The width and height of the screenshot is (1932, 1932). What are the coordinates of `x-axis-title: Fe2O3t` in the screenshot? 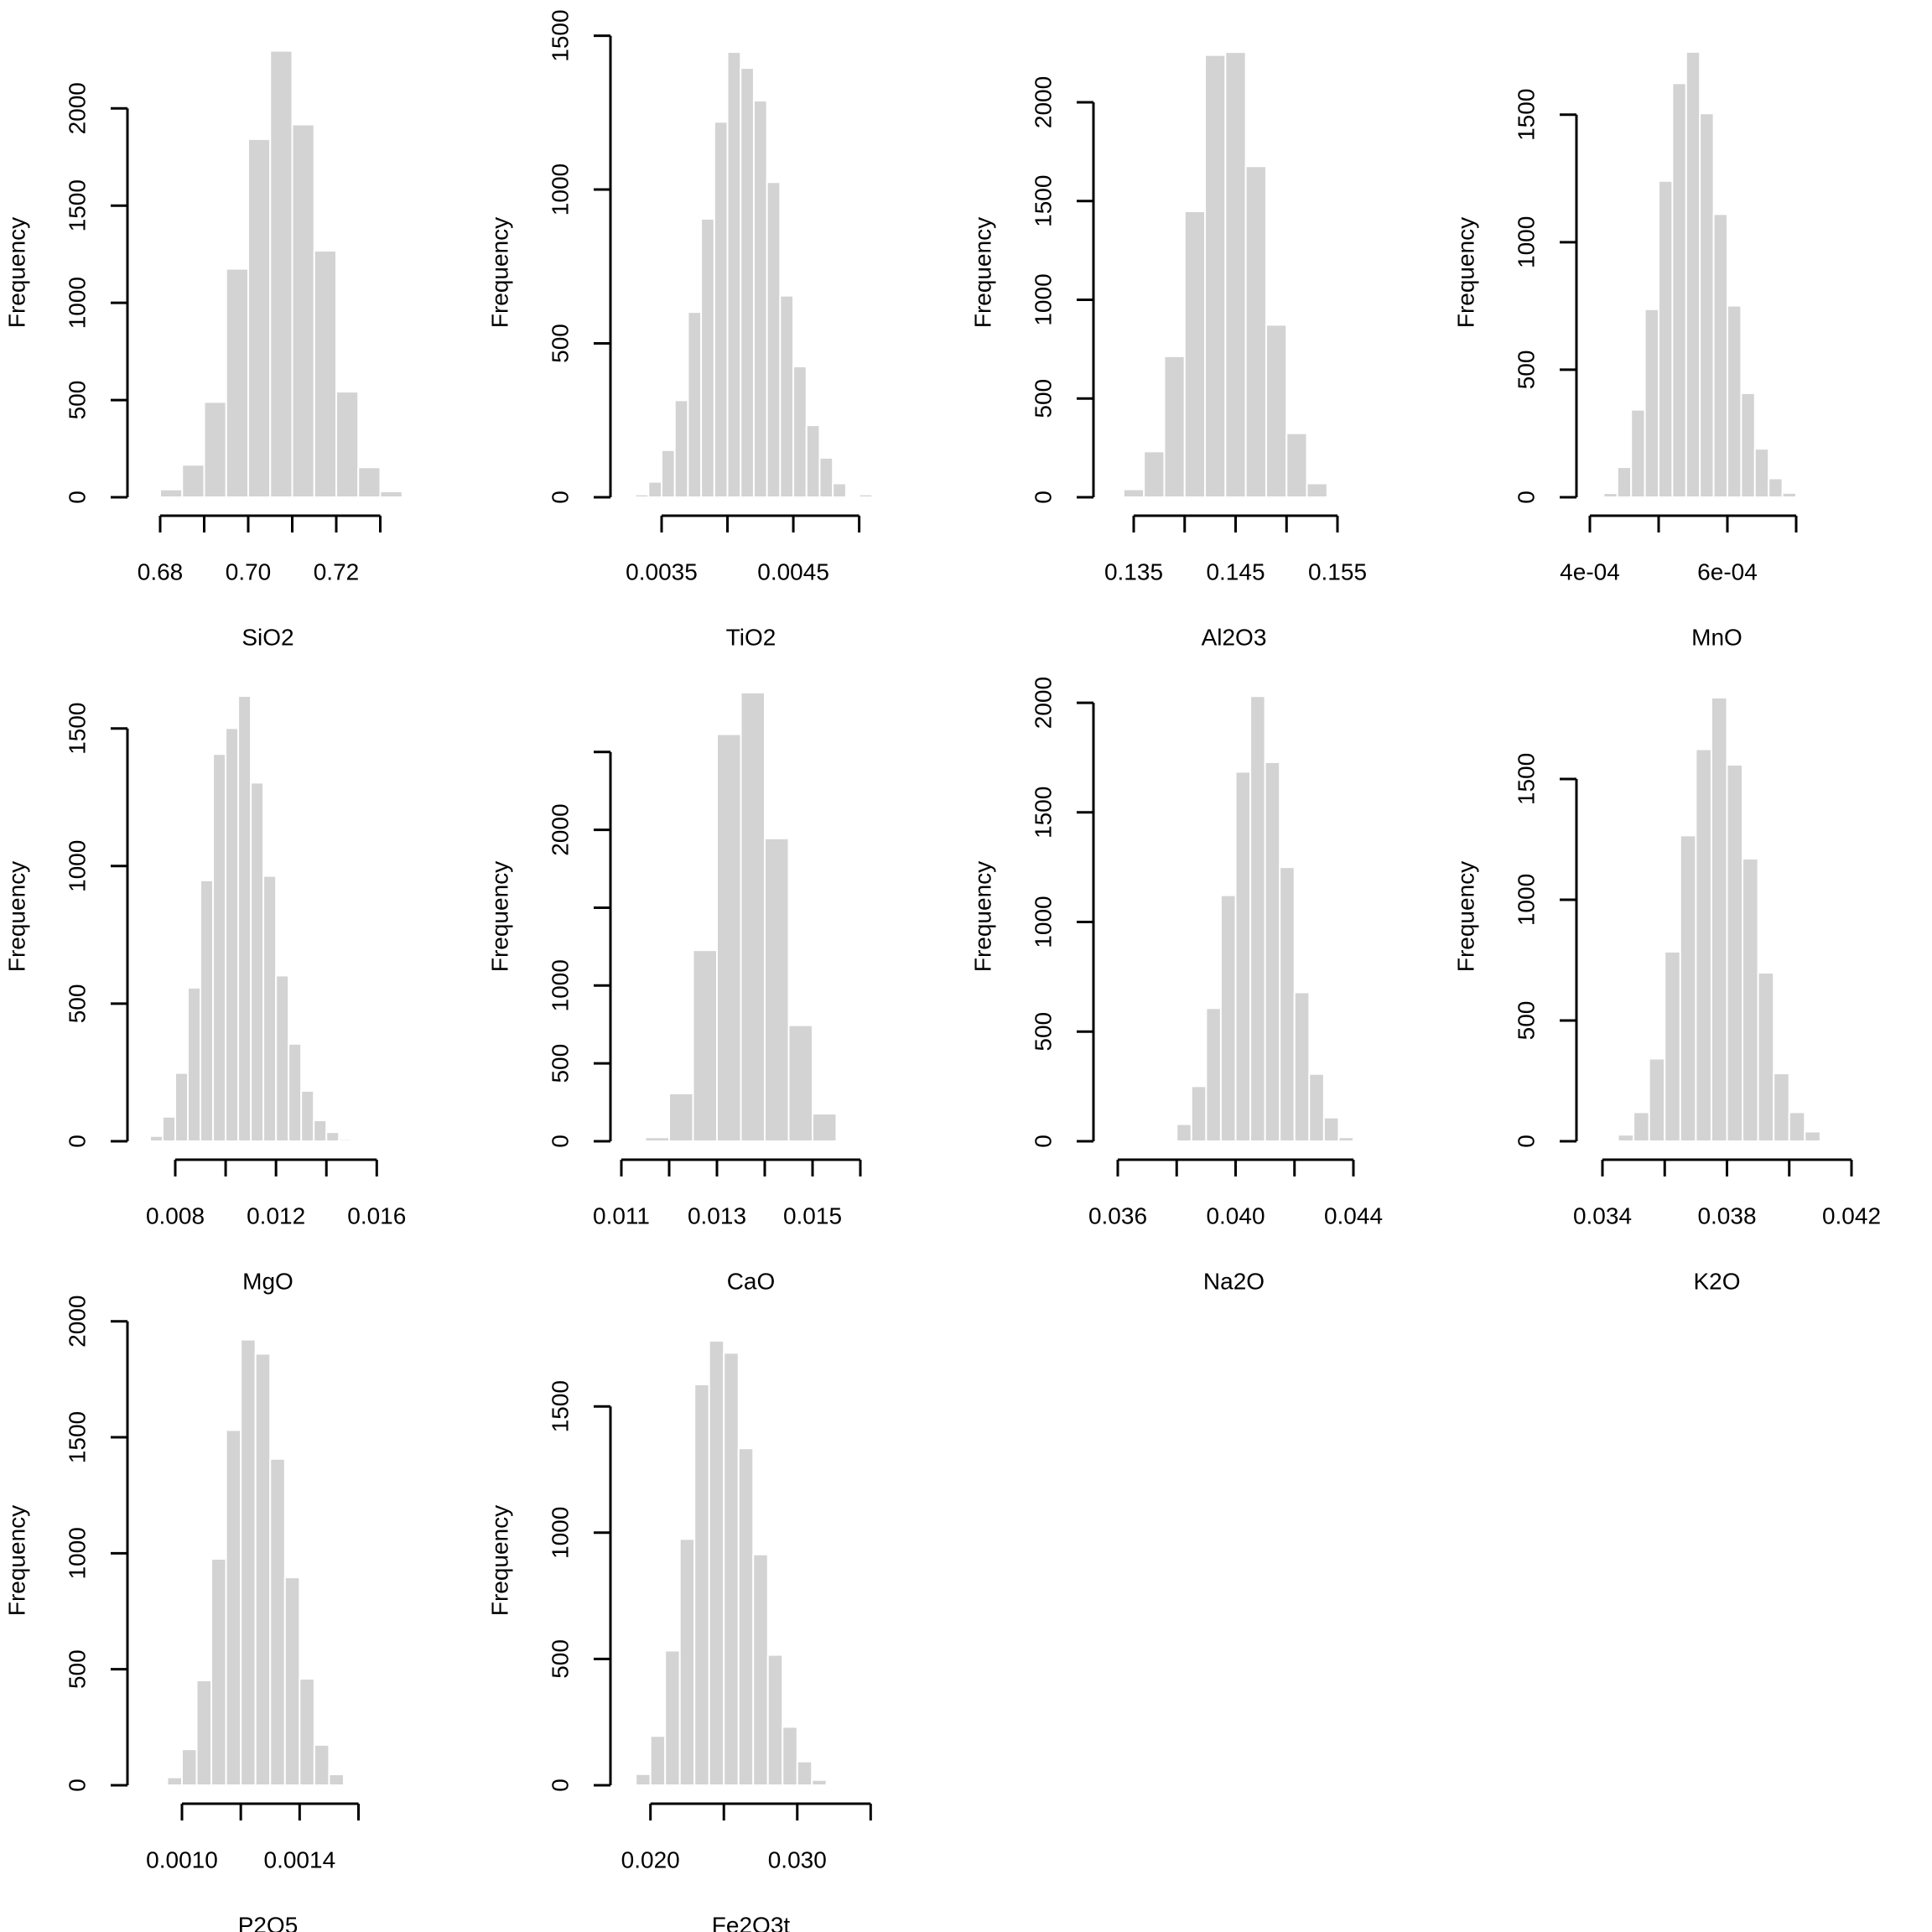 It's located at (751, 1922).